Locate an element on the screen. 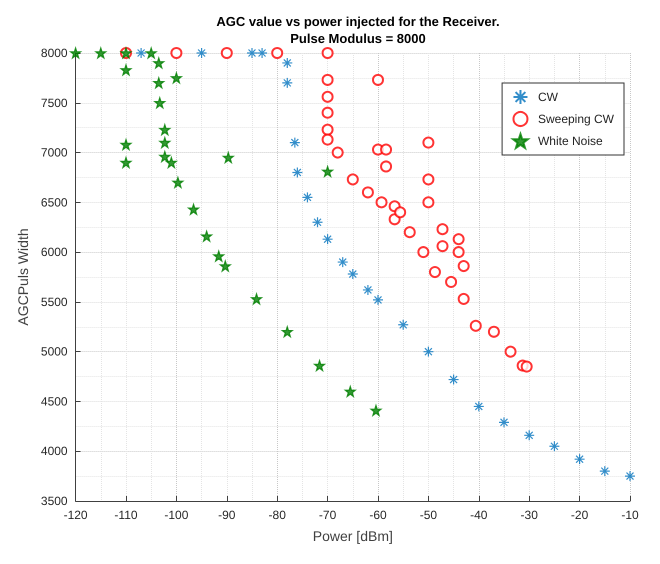 This screenshot has height=564, width=660. x-tick-label: -60 is located at coordinates (378, 515).